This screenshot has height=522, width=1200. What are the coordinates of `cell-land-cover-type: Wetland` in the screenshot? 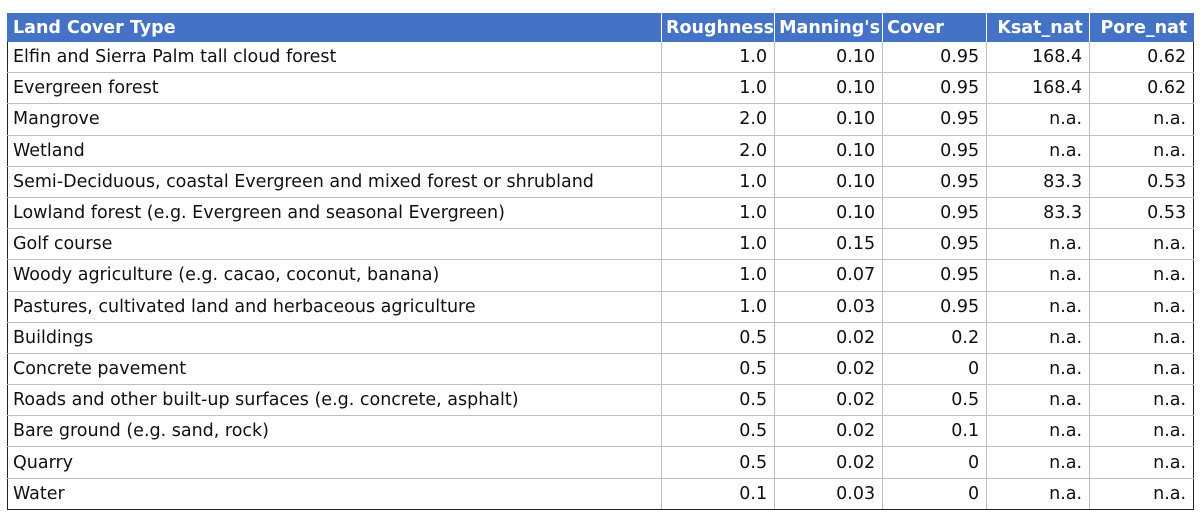 It's located at (334, 151).